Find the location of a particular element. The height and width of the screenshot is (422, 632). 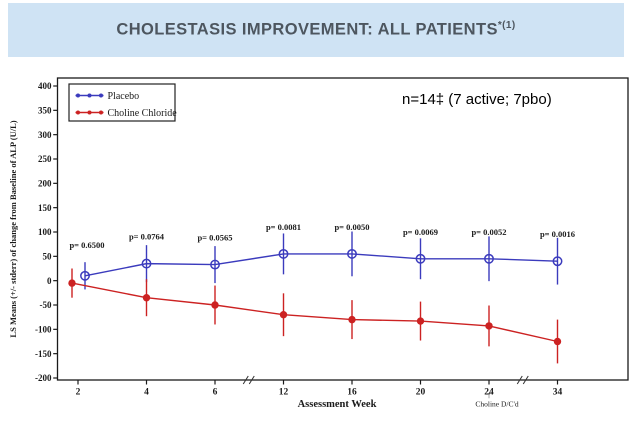

y-tick-label: 350 is located at coordinates (45, 111).